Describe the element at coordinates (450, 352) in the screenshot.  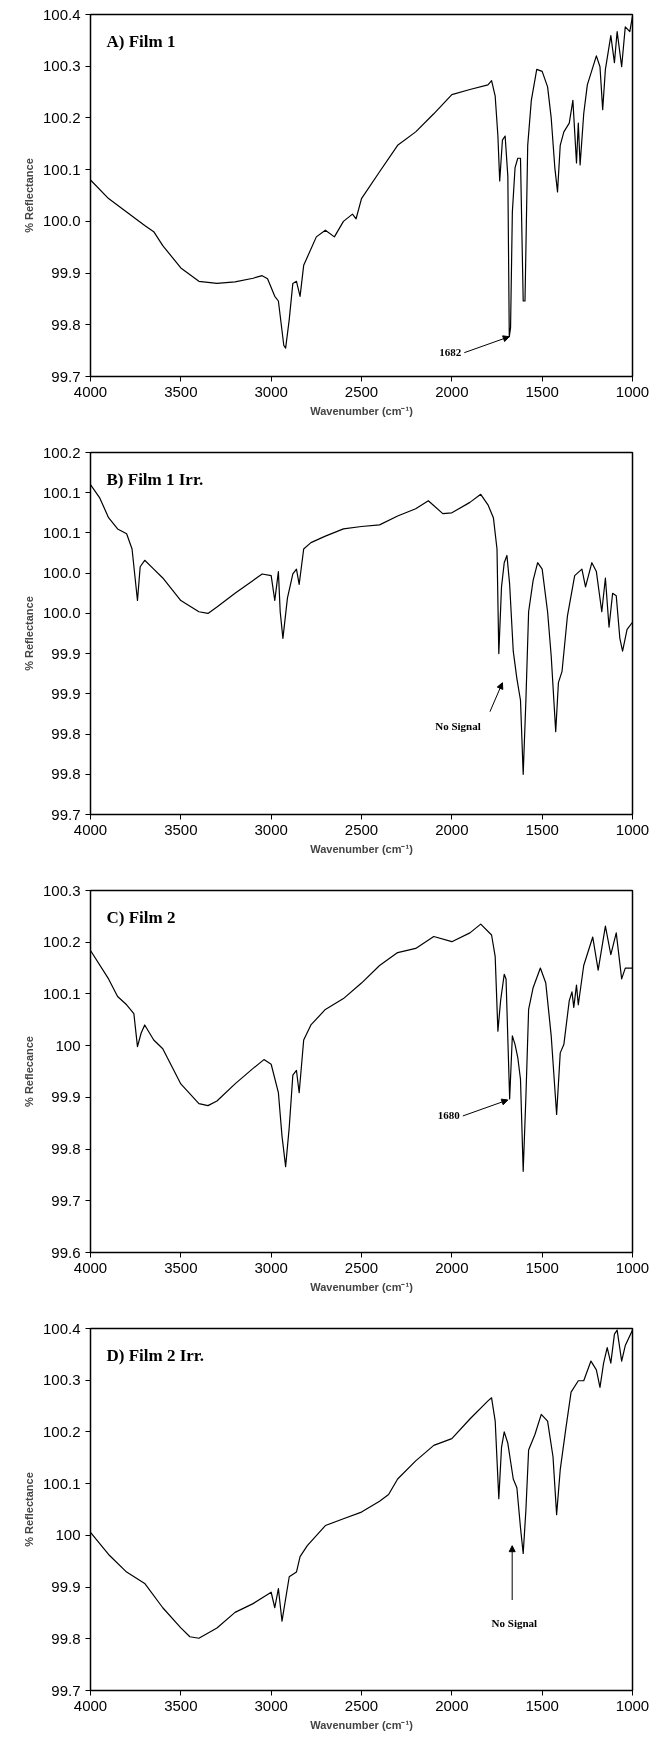
I see `annotation: 1682` at that location.